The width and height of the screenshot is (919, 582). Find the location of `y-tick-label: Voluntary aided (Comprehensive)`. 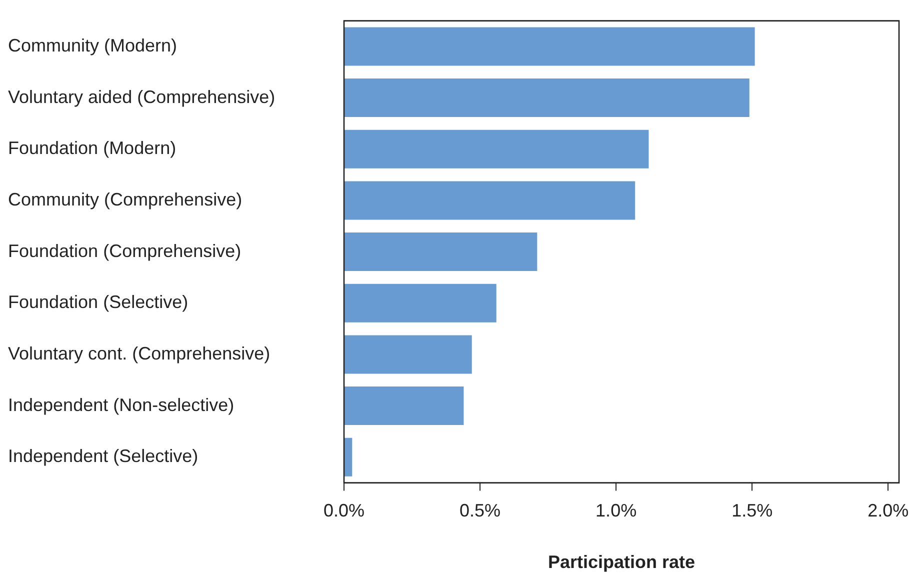

y-tick-label: Voluntary aided (Comprehensive) is located at coordinates (142, 96).